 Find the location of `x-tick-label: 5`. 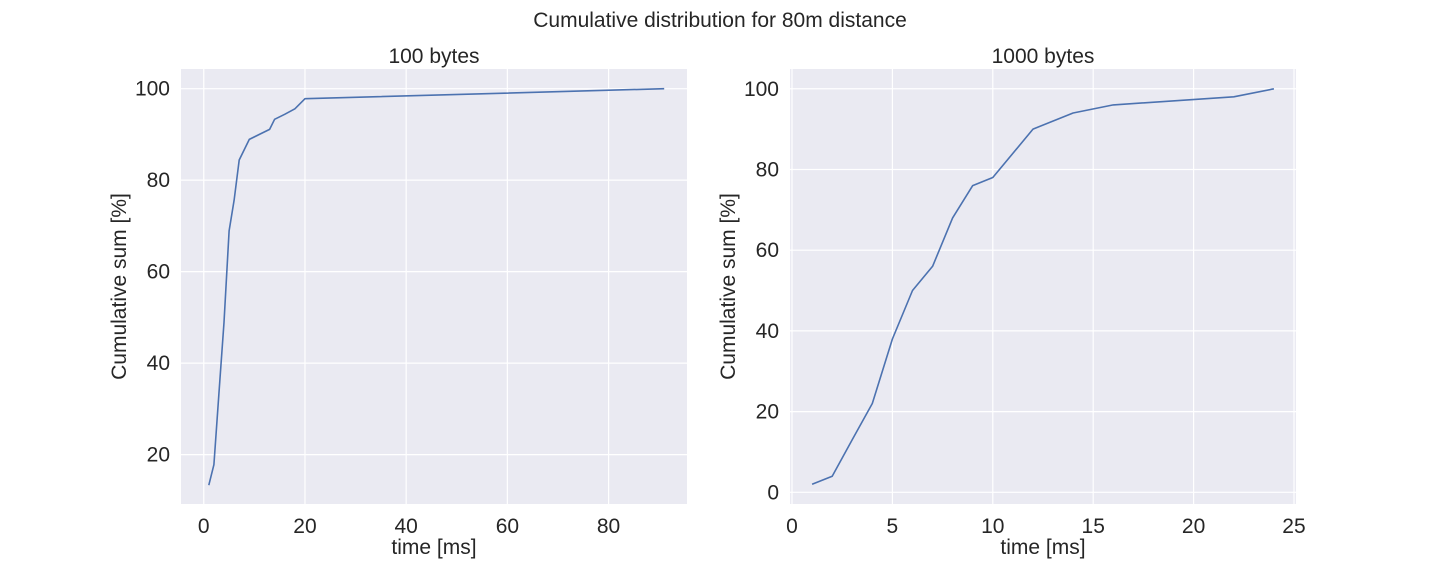

x-tick-label: 5 is located at coordinates (893, 526).